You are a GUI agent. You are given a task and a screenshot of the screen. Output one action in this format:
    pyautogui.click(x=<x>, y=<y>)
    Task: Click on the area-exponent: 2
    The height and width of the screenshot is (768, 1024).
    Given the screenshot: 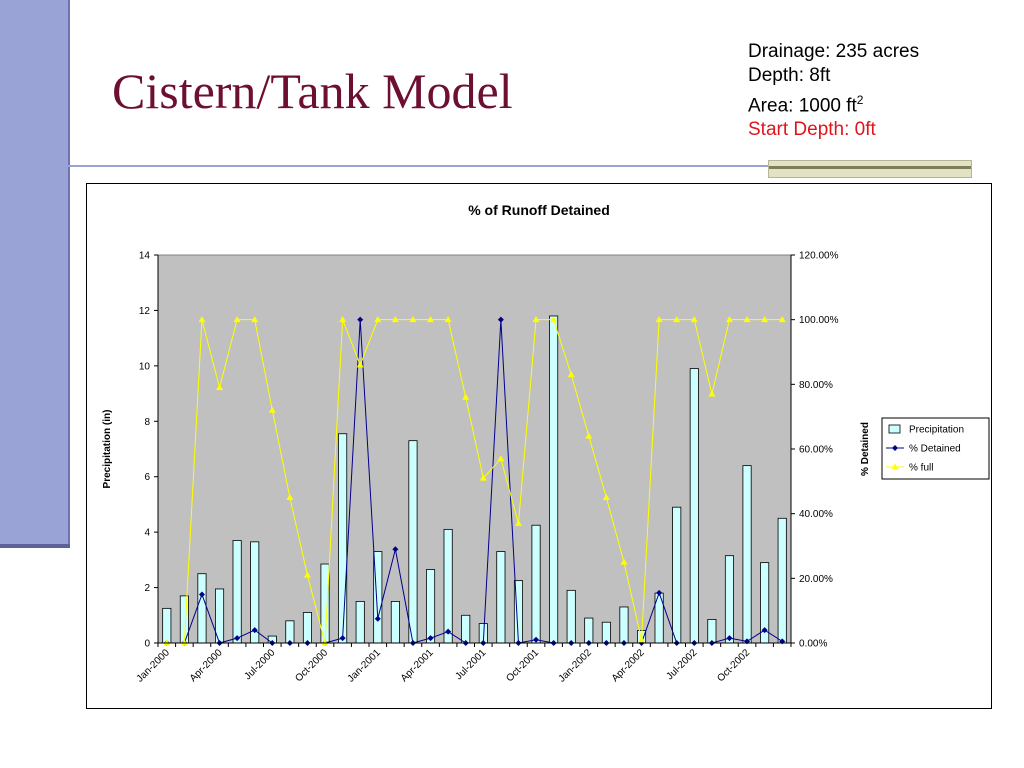 What is the action you would take?
    pyautogui.click(x=860, y=100)
    